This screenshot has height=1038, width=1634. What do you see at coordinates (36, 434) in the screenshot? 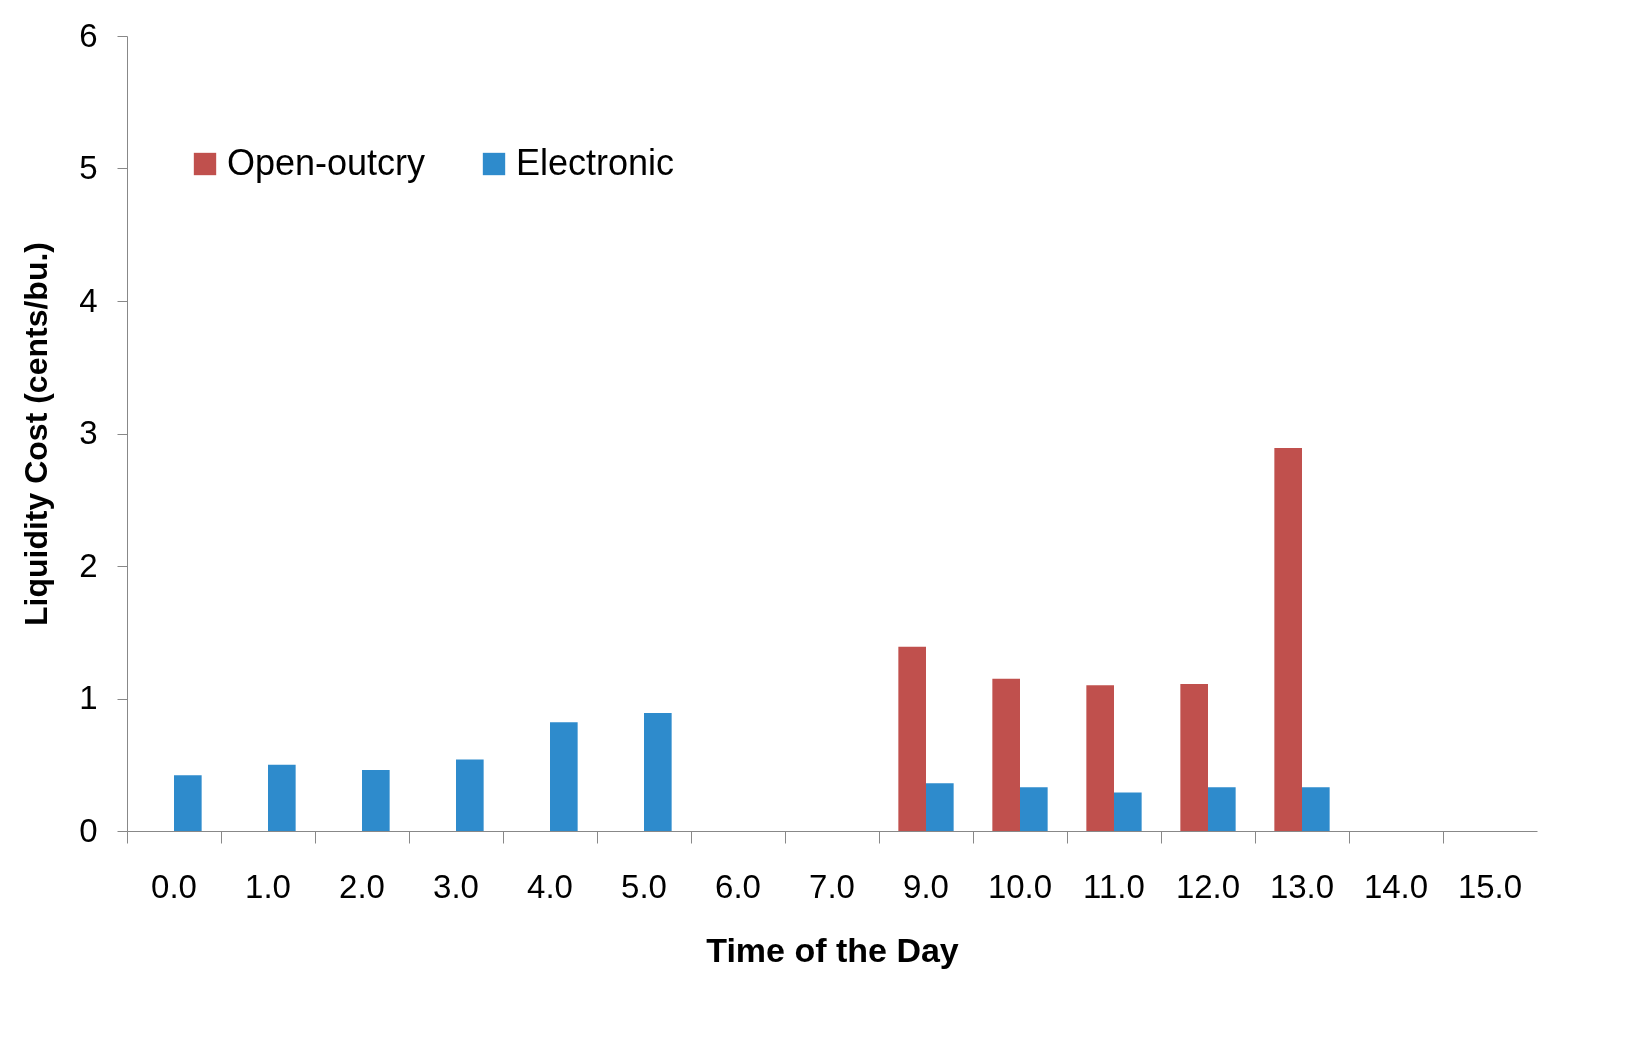
I see `y-axis-title: Liquidity Cost (cents/bu.)` at bounding box center [36, 434].